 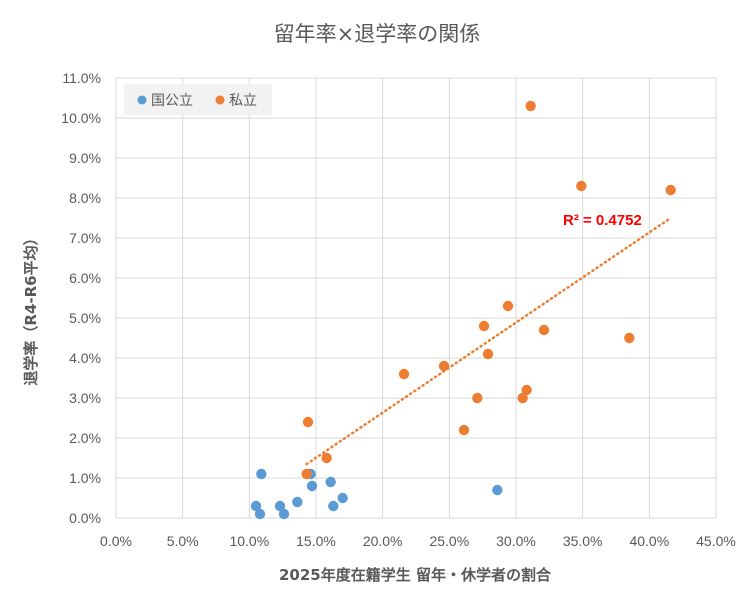 I want to click on y-tick-label: 2.0%, so click(x=85, y=438).